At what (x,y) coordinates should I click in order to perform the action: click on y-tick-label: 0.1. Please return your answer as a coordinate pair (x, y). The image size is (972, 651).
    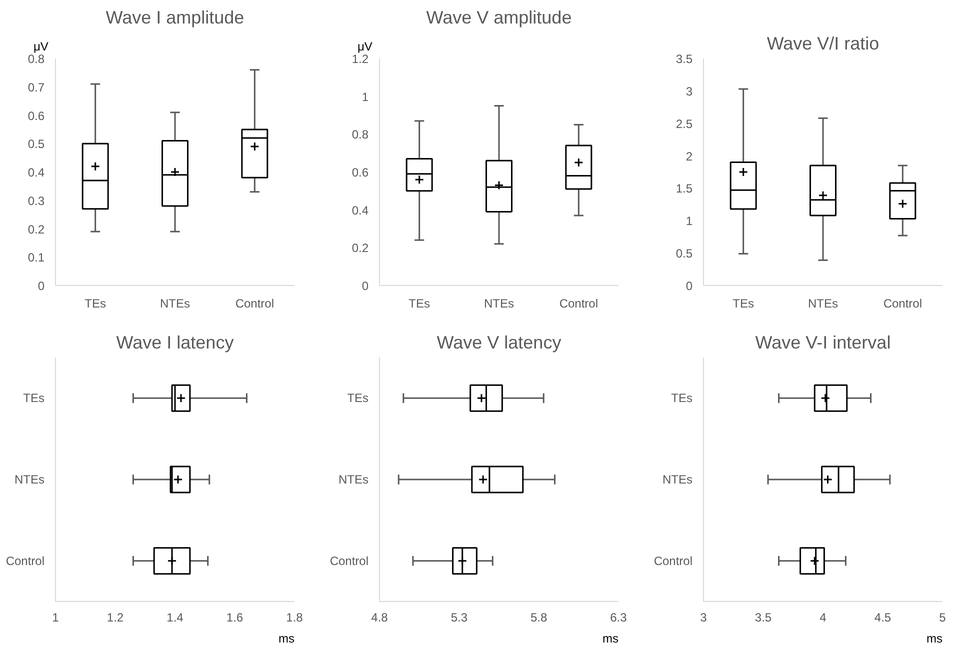
    Looking at the image, I should click on (36, 257).